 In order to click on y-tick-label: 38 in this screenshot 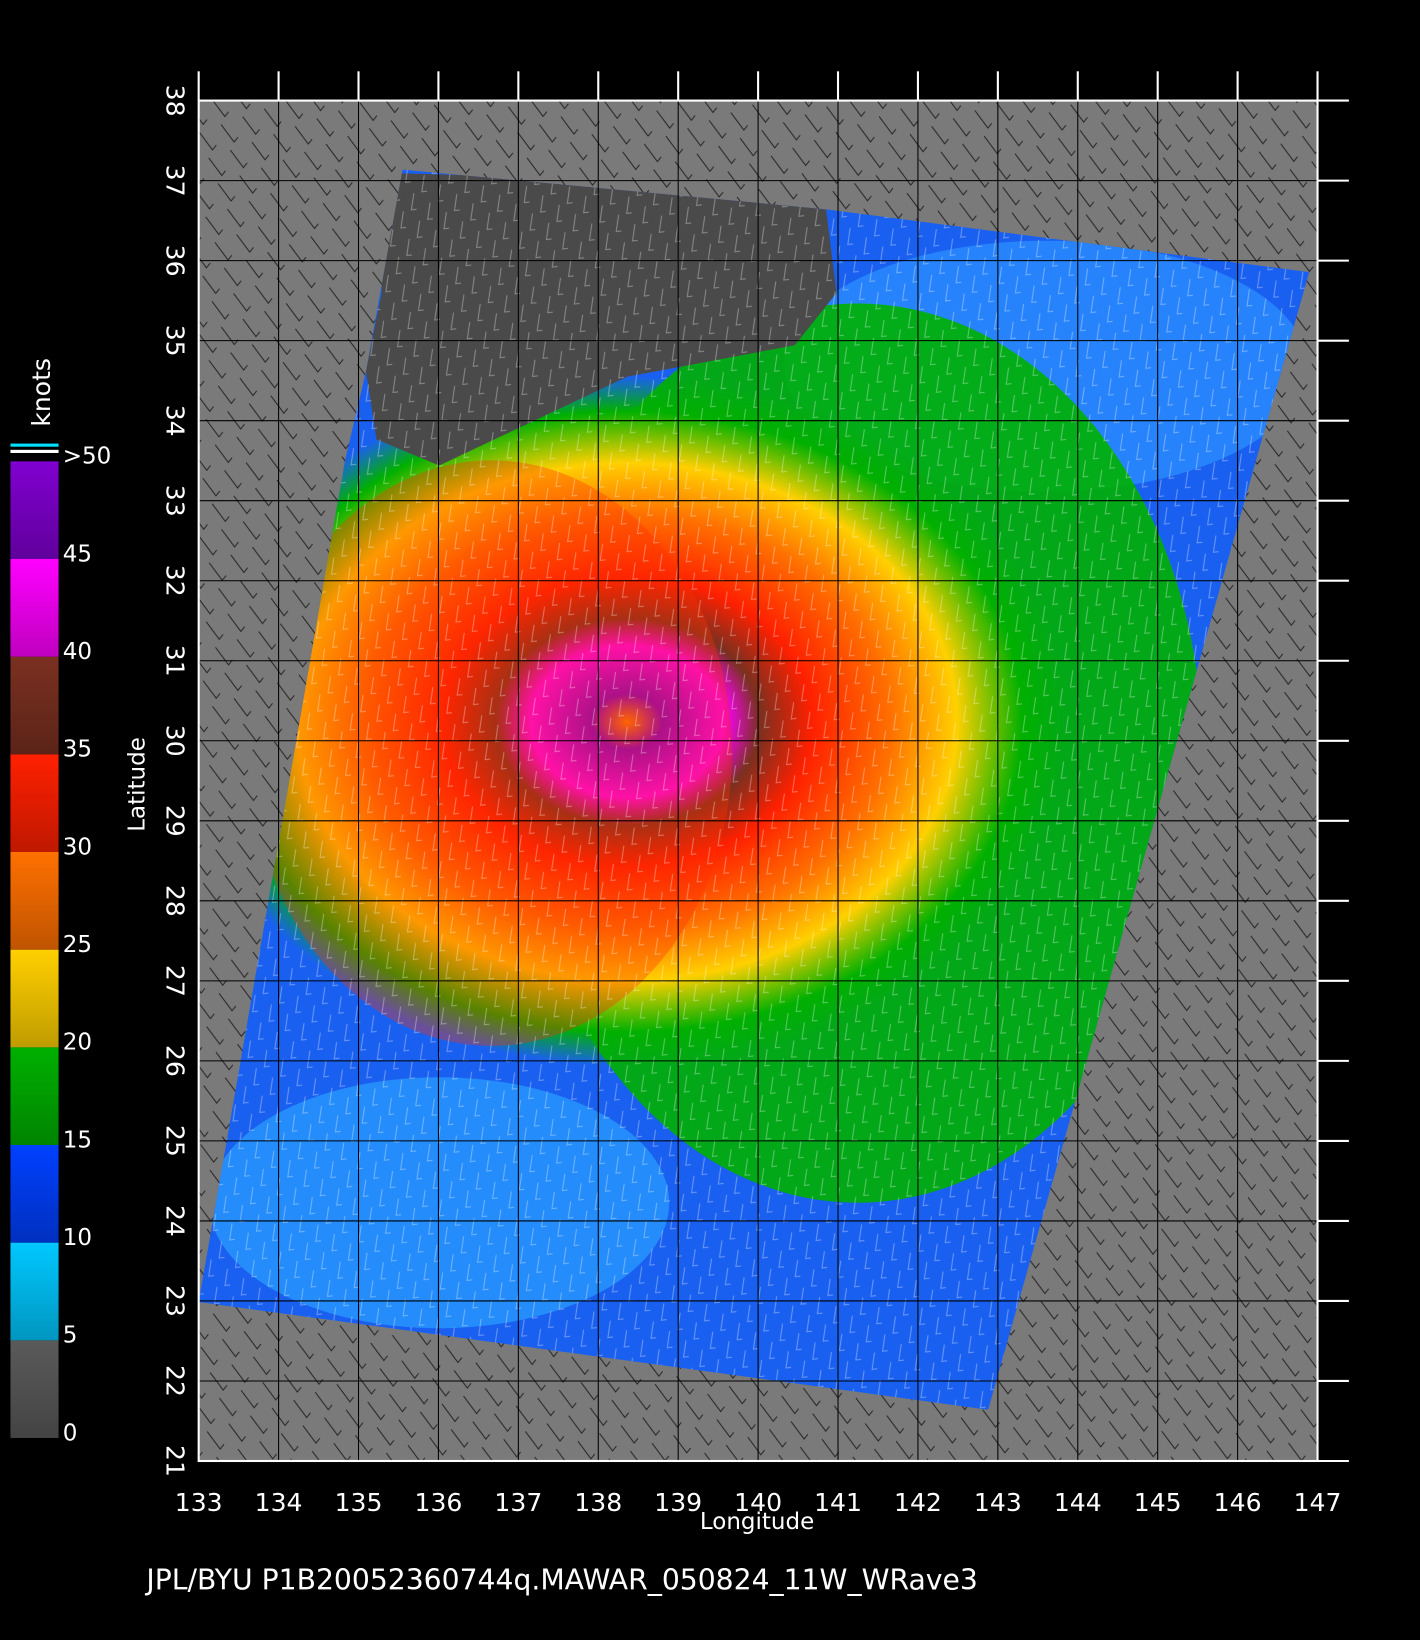, I will do `click(175, 101)`.